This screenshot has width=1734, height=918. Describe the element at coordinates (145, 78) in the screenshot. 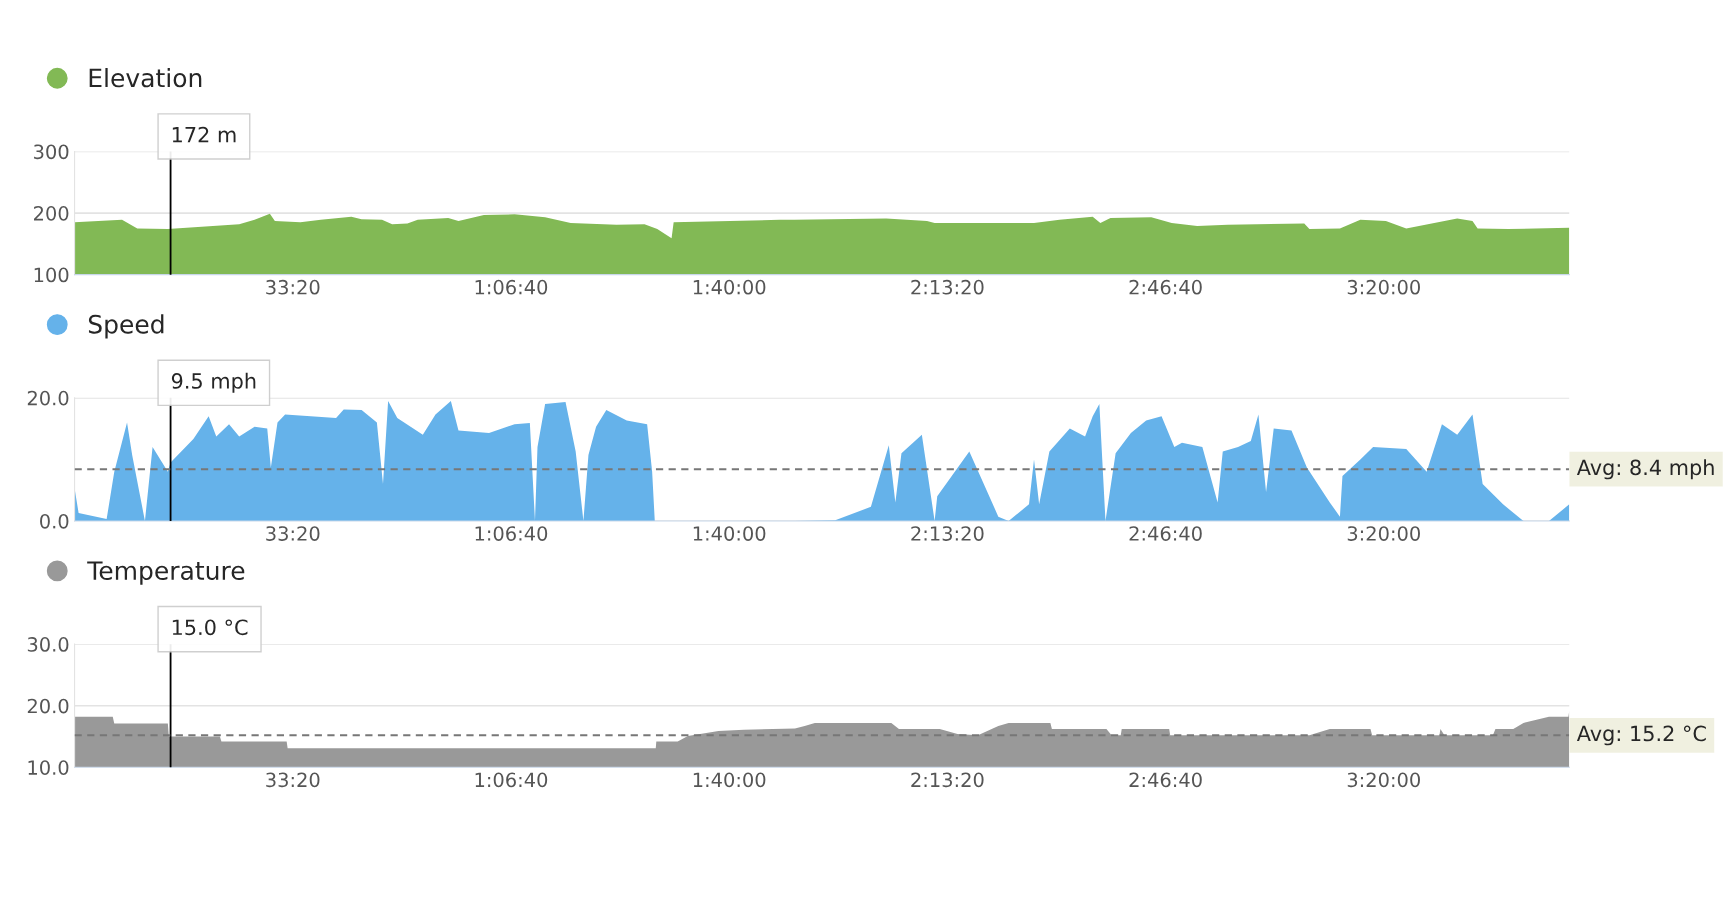

I see `legend-label: Elevation` at that location.